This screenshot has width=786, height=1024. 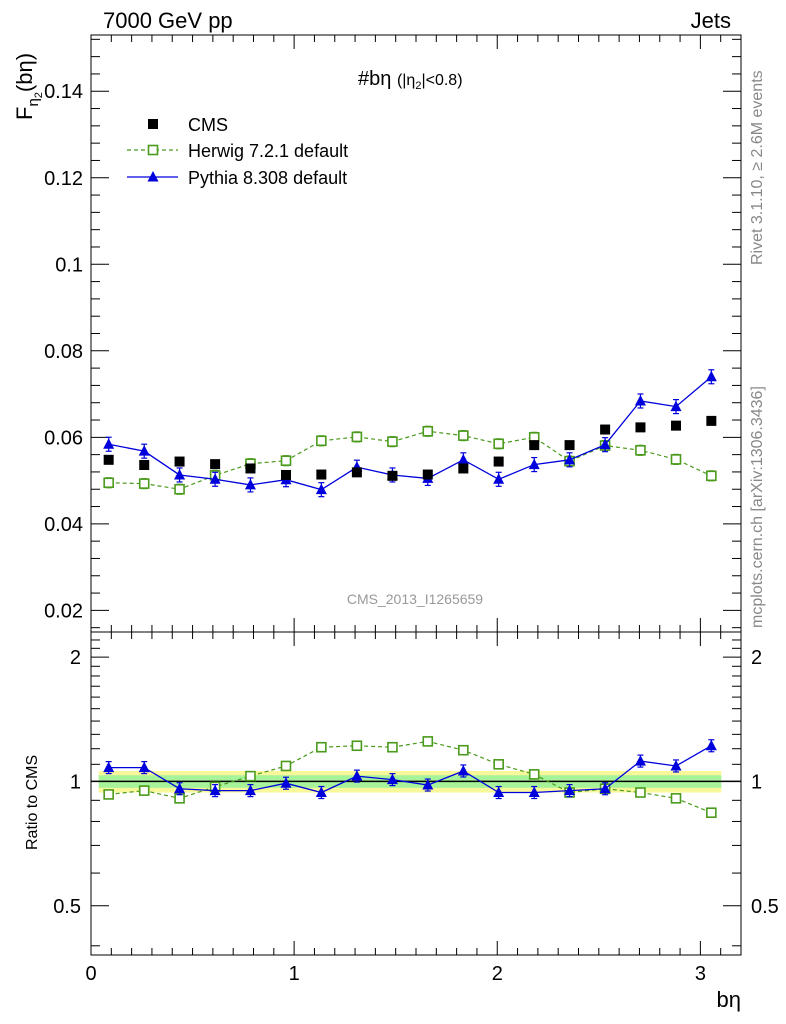 What do you see at coordinates (711, 20) in the screenshot?
I see `header-right: Jets` at bounding box center [711, 20].